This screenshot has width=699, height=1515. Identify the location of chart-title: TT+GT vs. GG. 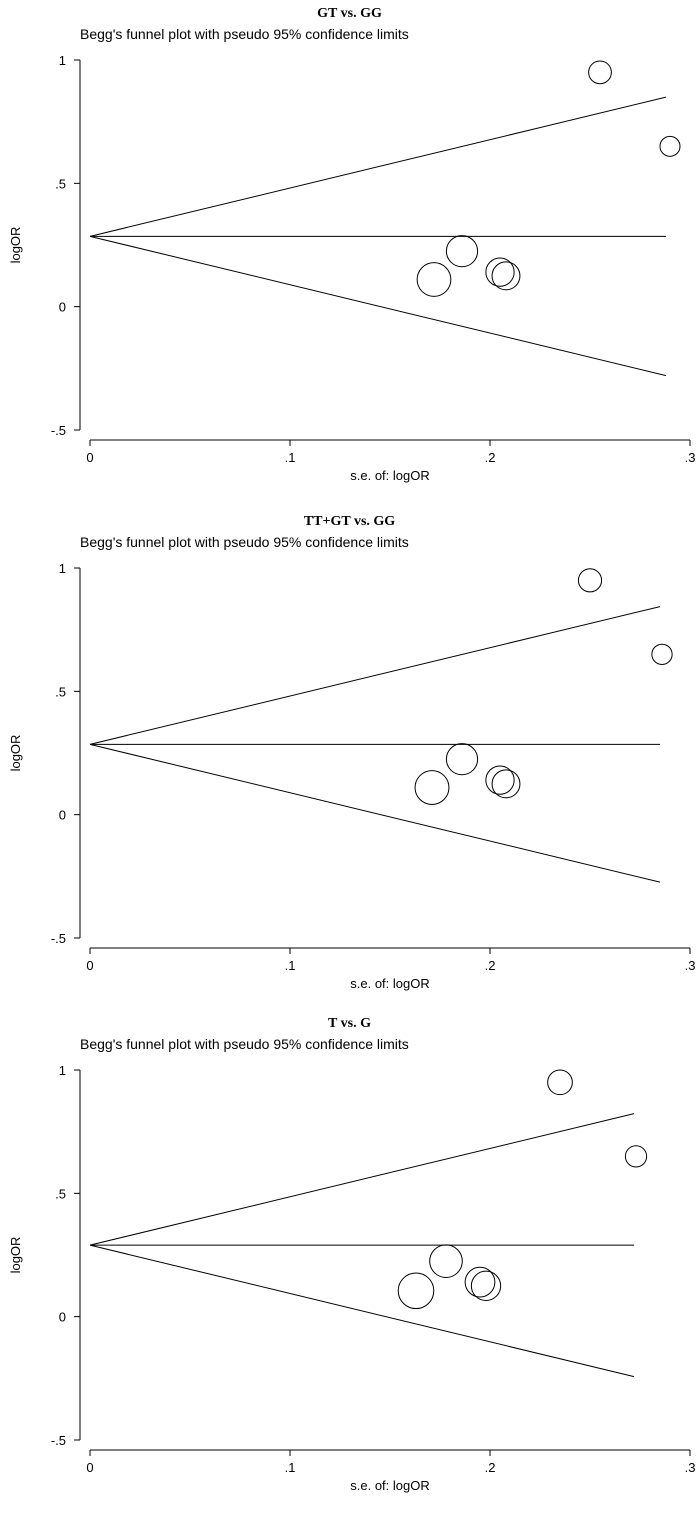
(349, 521).